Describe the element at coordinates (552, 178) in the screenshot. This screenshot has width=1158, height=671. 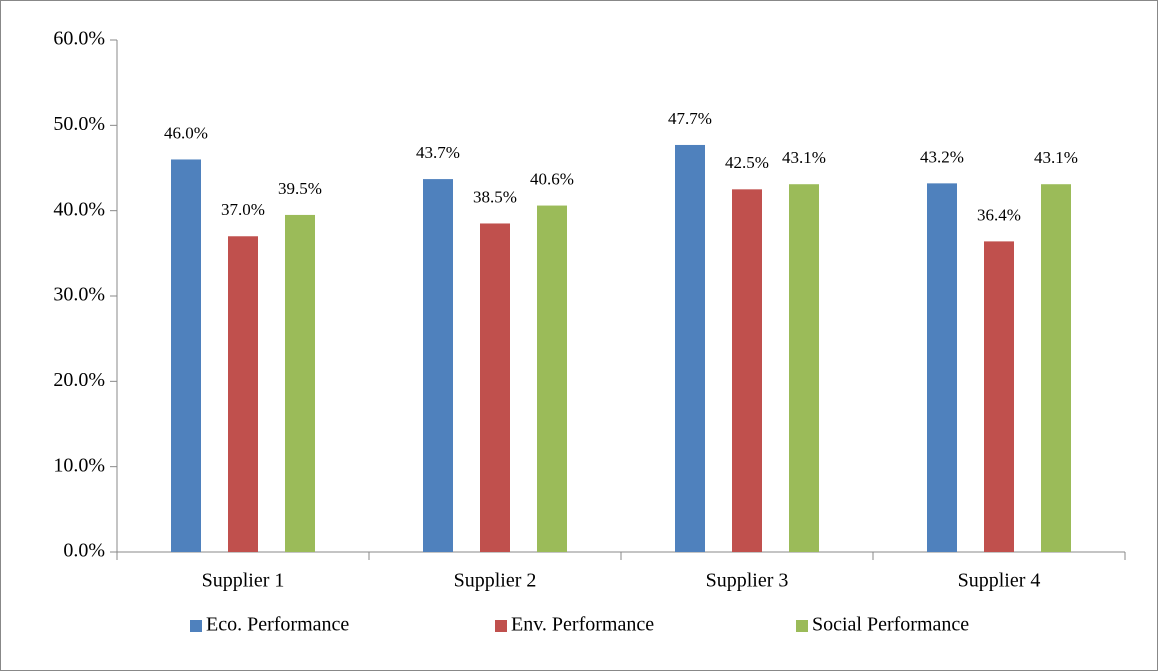
I see `data-label: 40.6%` at that location.